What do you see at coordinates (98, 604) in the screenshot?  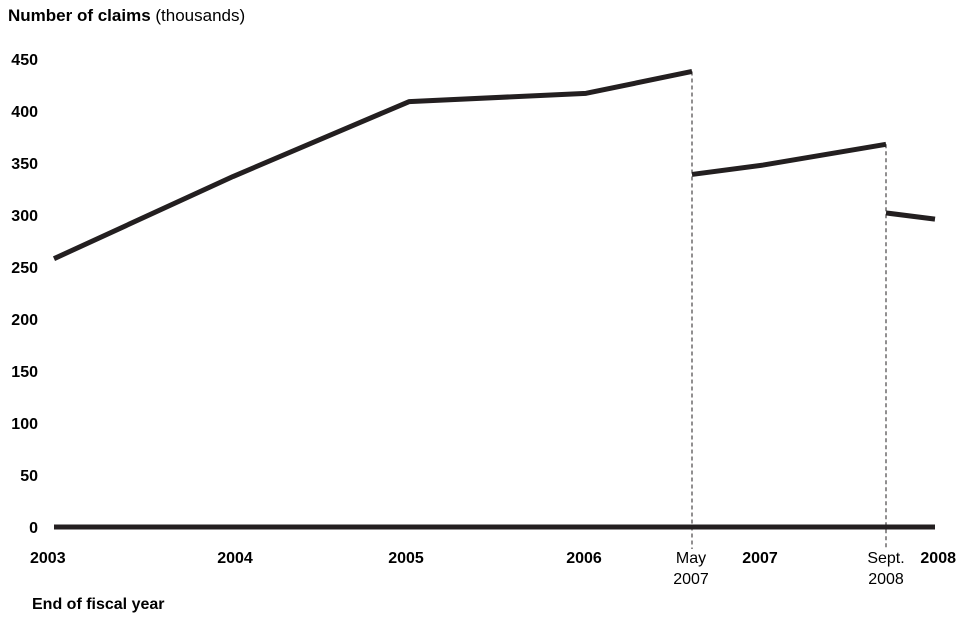 I see `x-axis-title: End of fiscal year` at bounding box center [98, 604].